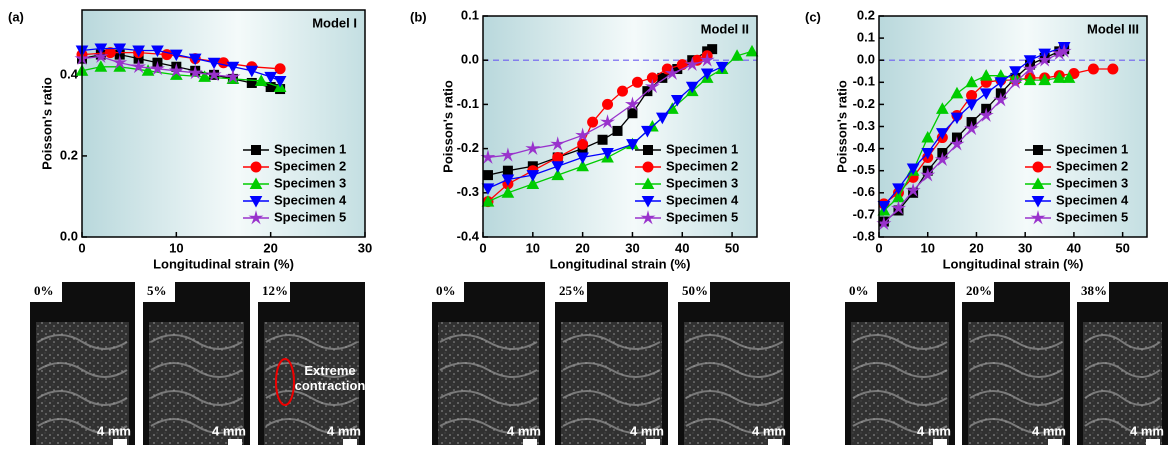 This screenshot has height=450, width=1168. Describe the element at coordinates (468, 191) in the screenshot. I see `y-tick-label: -0.3` at that location.